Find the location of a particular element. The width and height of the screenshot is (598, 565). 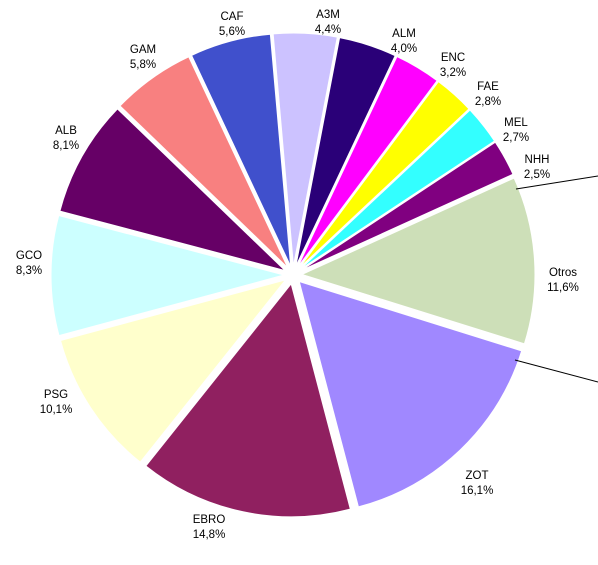

pie-slice-caf is located at coordinates (241, 150).